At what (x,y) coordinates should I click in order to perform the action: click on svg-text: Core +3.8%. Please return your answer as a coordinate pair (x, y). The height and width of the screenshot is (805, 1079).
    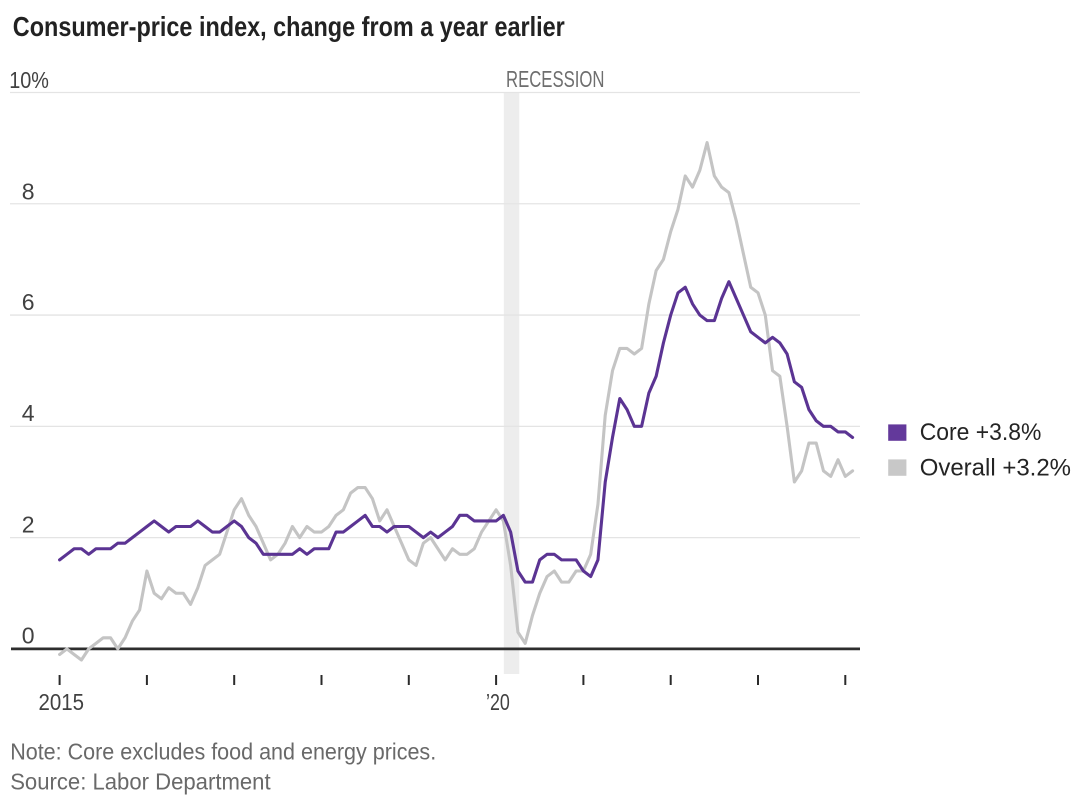
    Looking at the image, I should click on (981, 432).